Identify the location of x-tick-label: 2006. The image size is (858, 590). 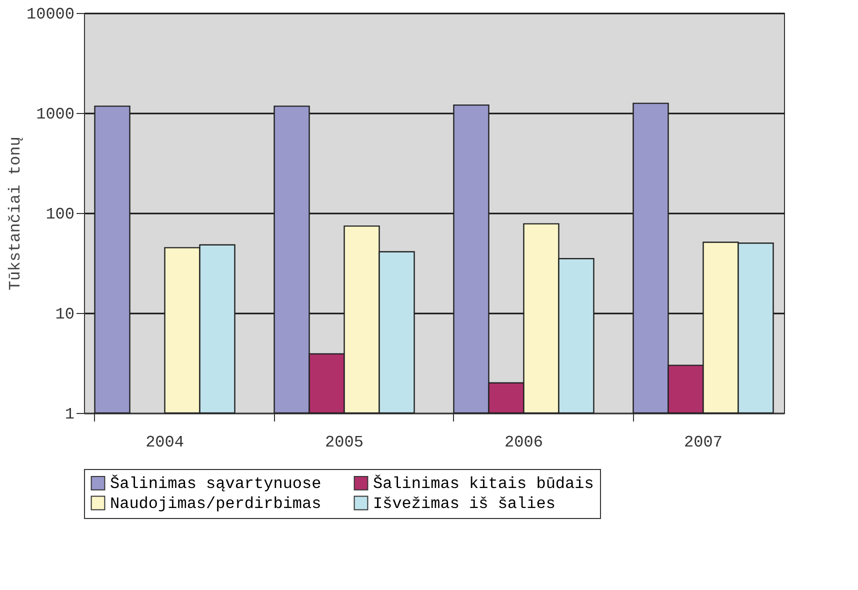
(523, 443).